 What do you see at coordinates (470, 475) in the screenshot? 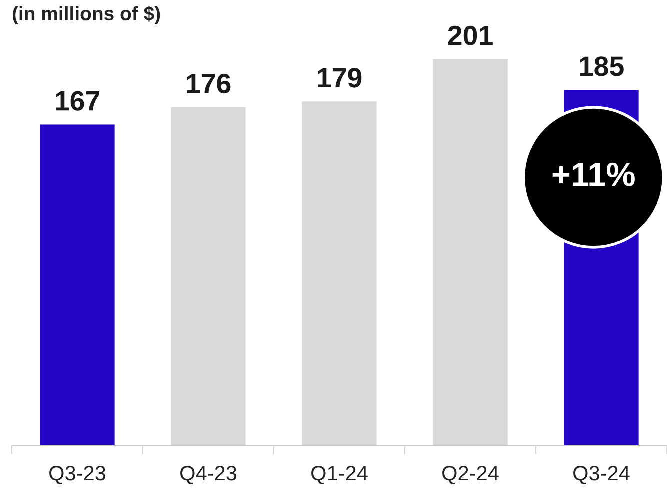
I see `x-tick-label: Q2-24` at bounding box center [470, 475].